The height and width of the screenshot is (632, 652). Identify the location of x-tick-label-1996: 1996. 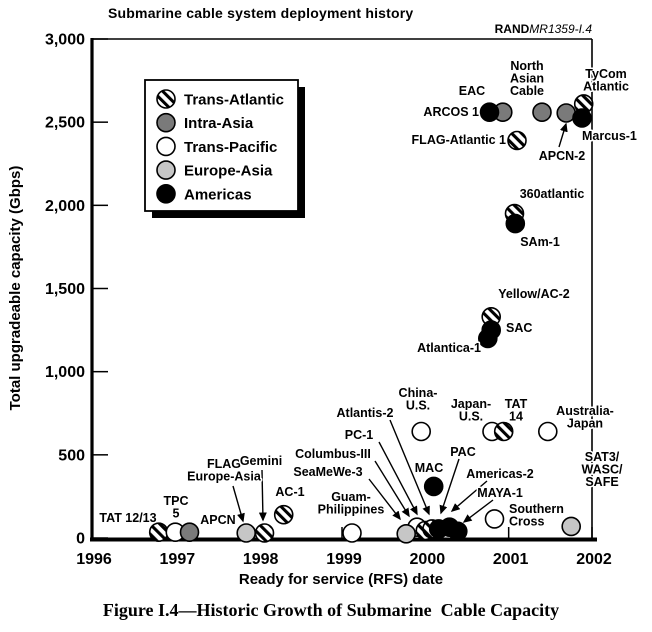
(94, 559).